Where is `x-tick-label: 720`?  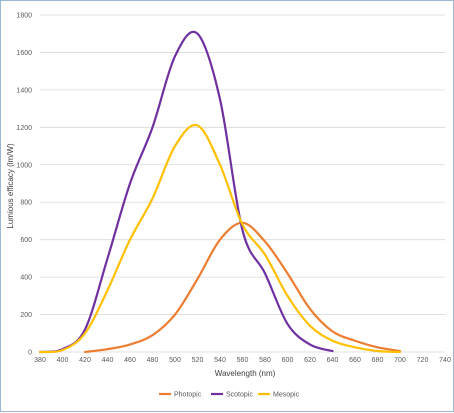 x-tick-label: 720 is located at coordinates (423, 360).